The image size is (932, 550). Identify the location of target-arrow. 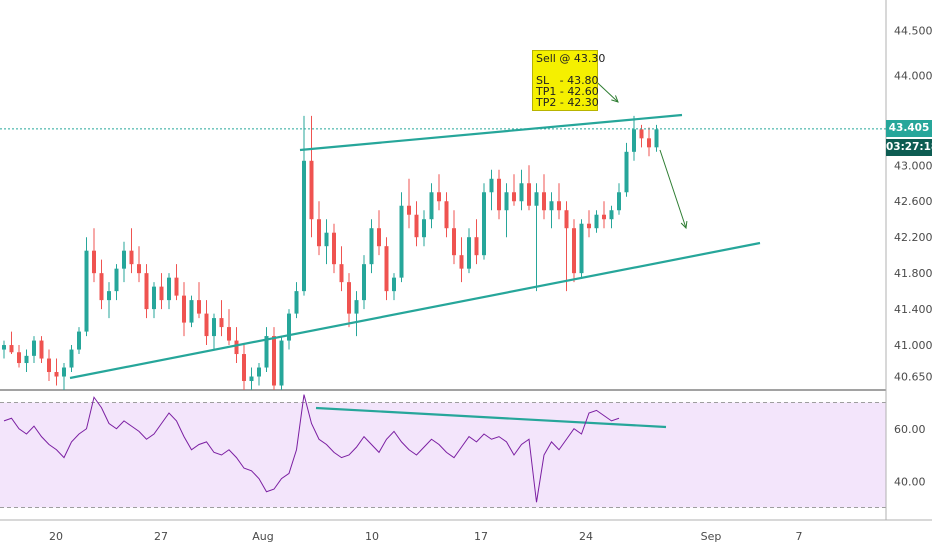
(673, 189).